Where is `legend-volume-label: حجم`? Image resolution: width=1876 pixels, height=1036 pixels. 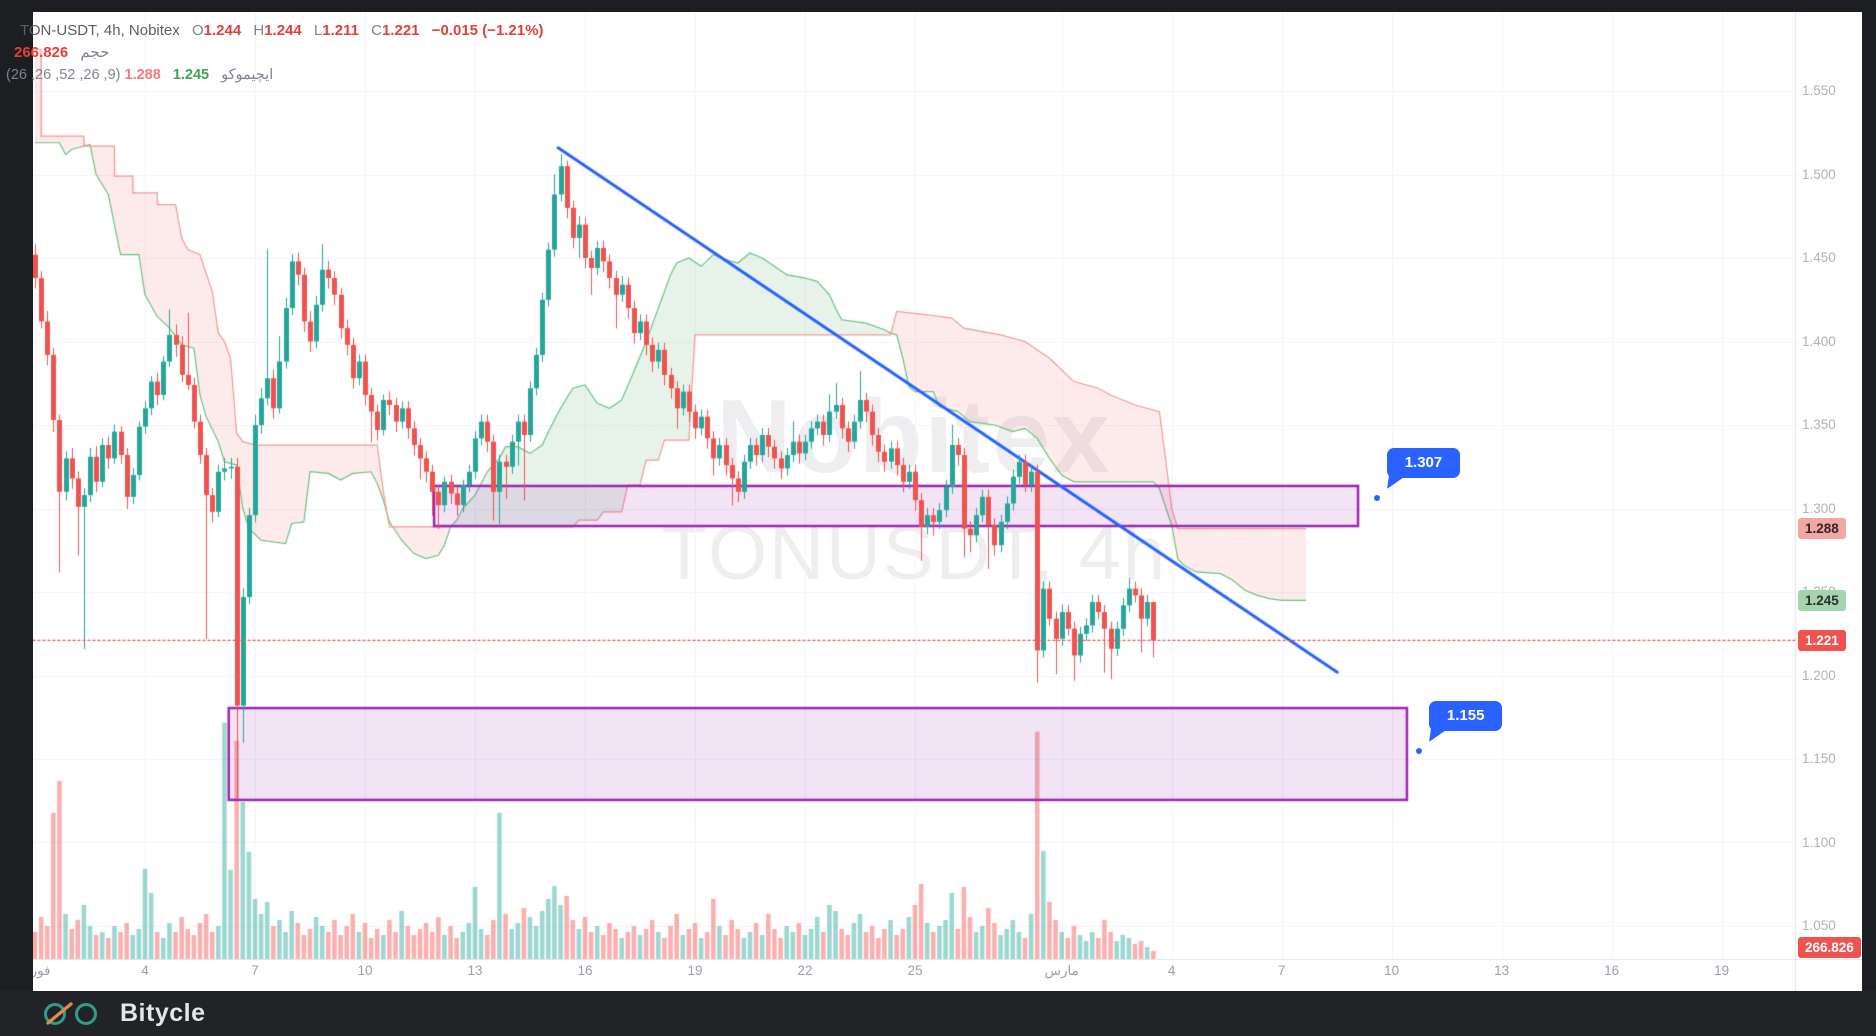 legend-volume-label: حجم is located at coordinates (95, 52).